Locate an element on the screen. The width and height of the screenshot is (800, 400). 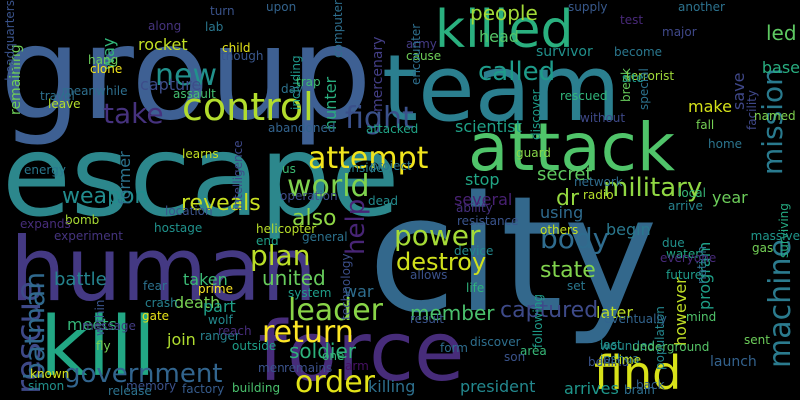
word-location: location is located at coordinates (189, 211).